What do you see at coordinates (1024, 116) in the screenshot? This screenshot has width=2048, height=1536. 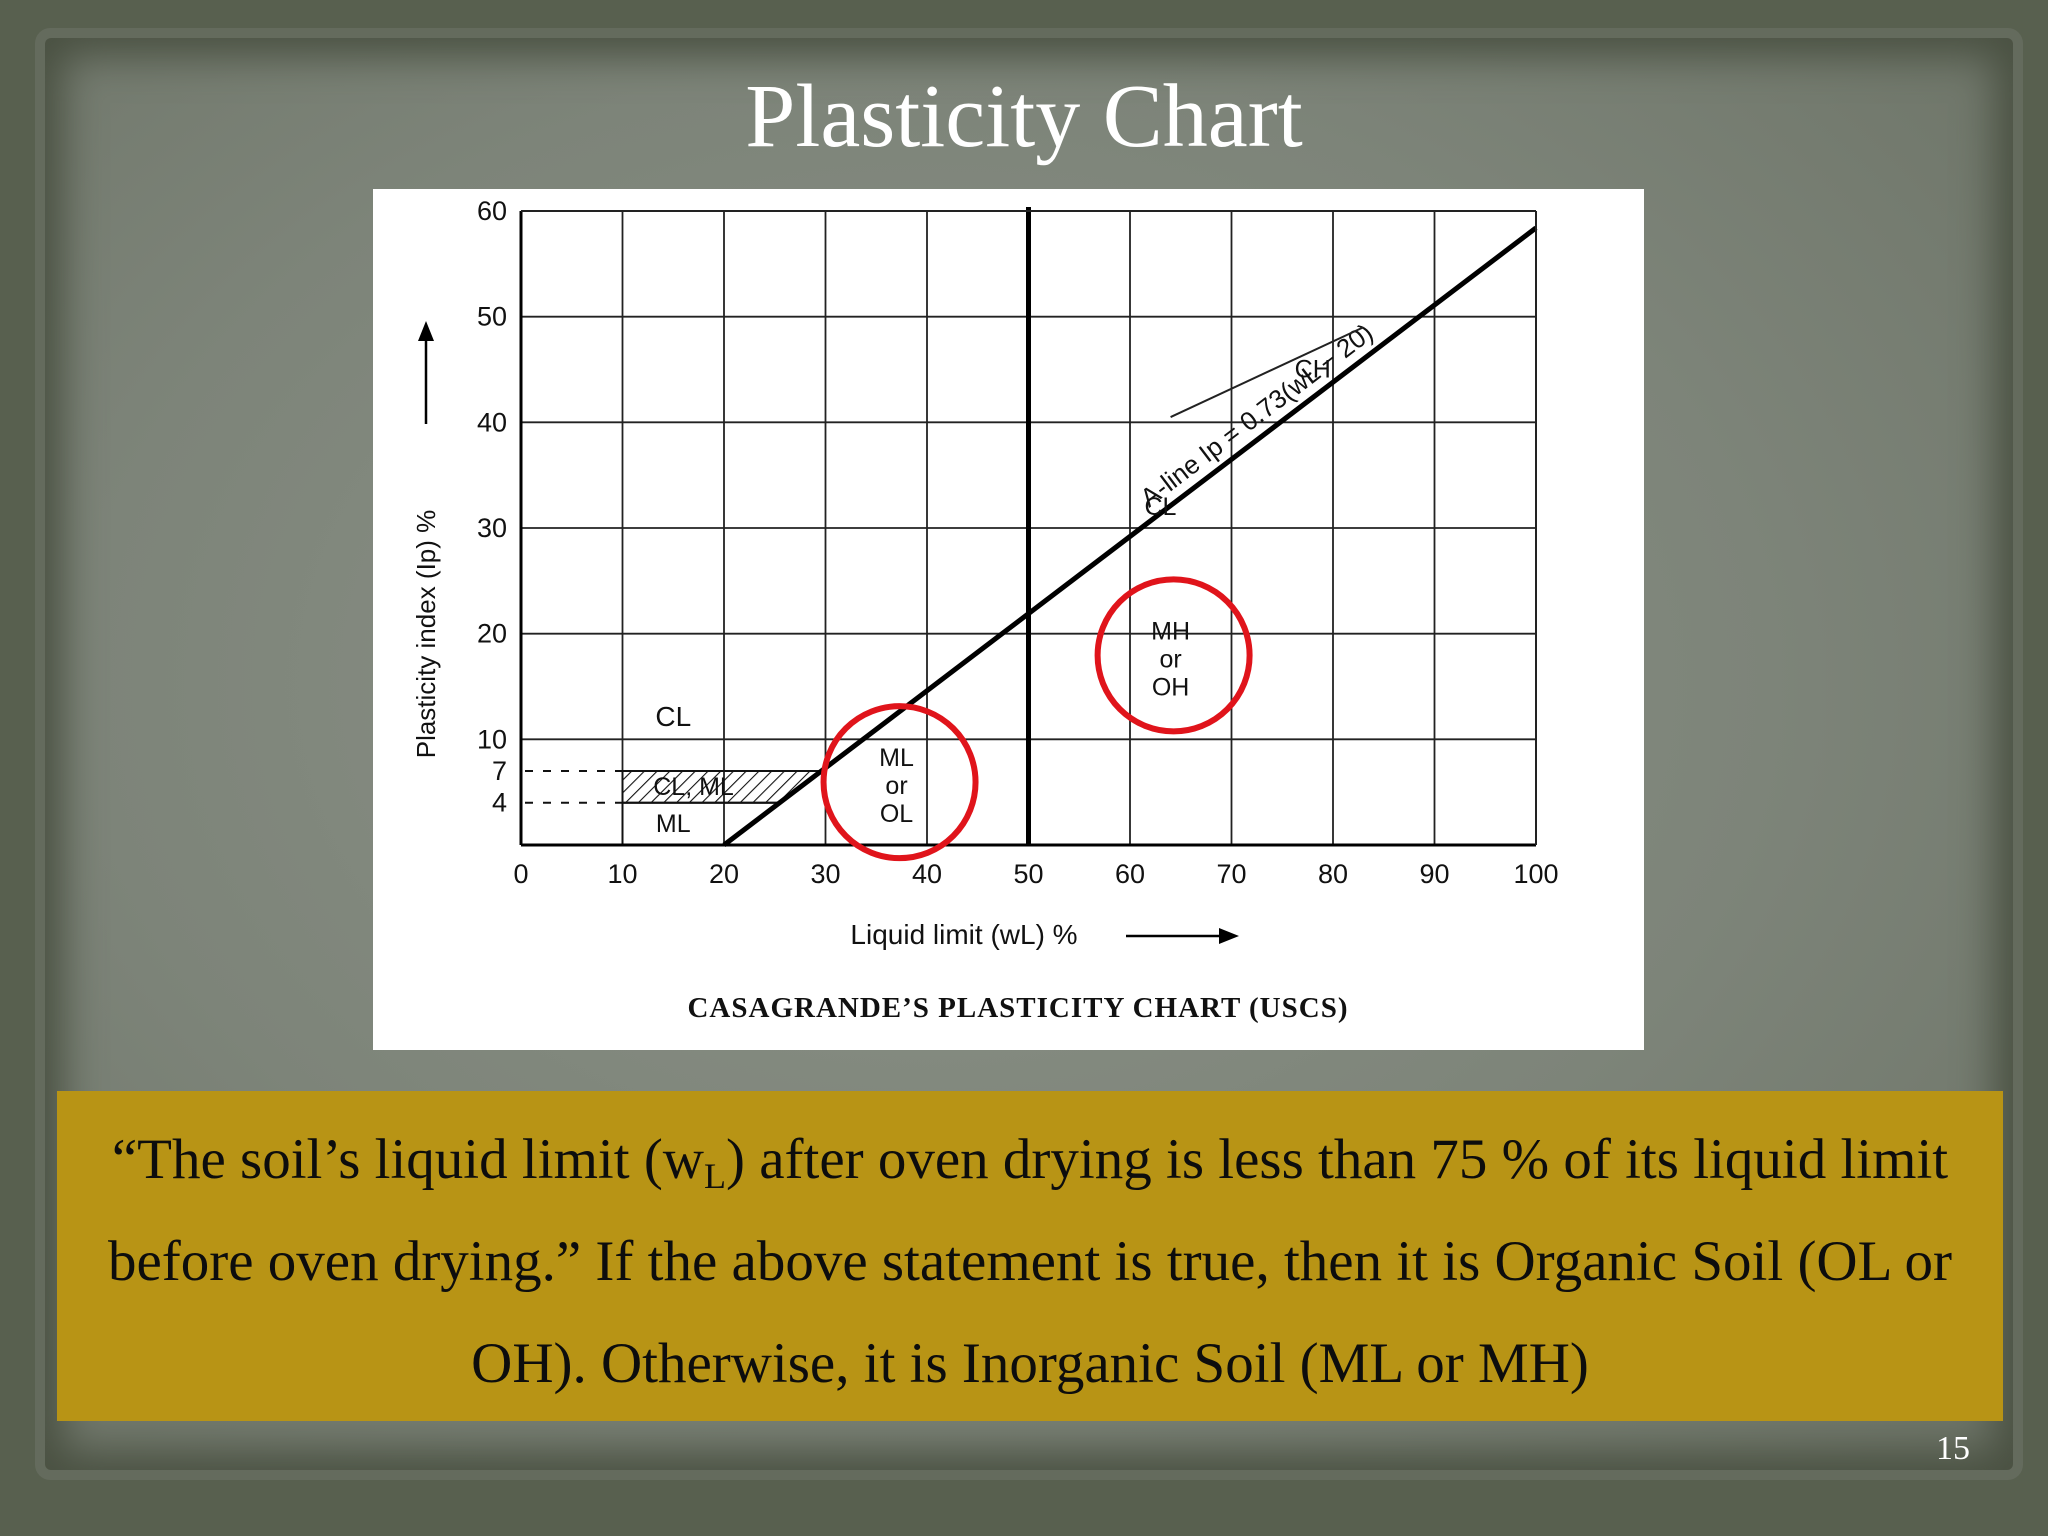 I see `slide-title: Plasticity Chart` at bounding box center [1024, 116].